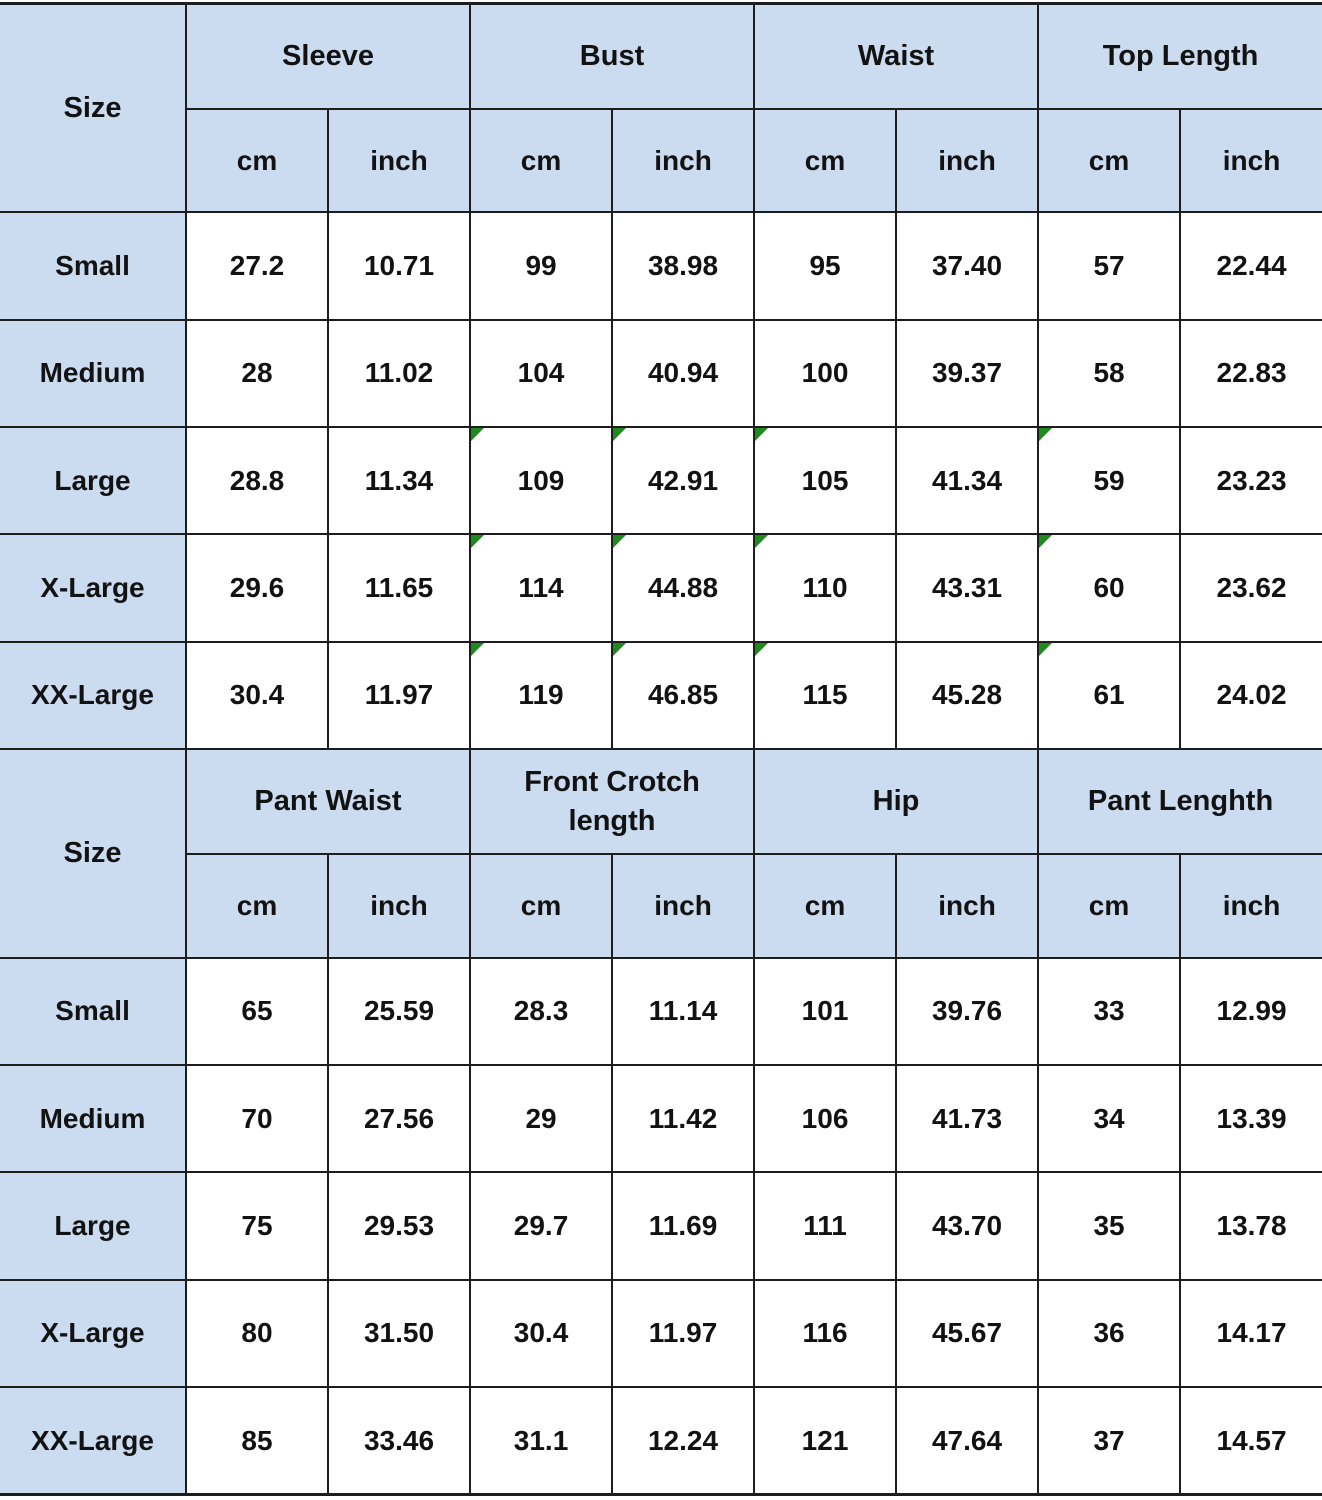 The width and height of the screenshot is (1322, 1500). What do you see at coordinates (1250, 1226) in the screenshot?
I see `value-cell: 13.78` at bounding box center [1250, 1226].